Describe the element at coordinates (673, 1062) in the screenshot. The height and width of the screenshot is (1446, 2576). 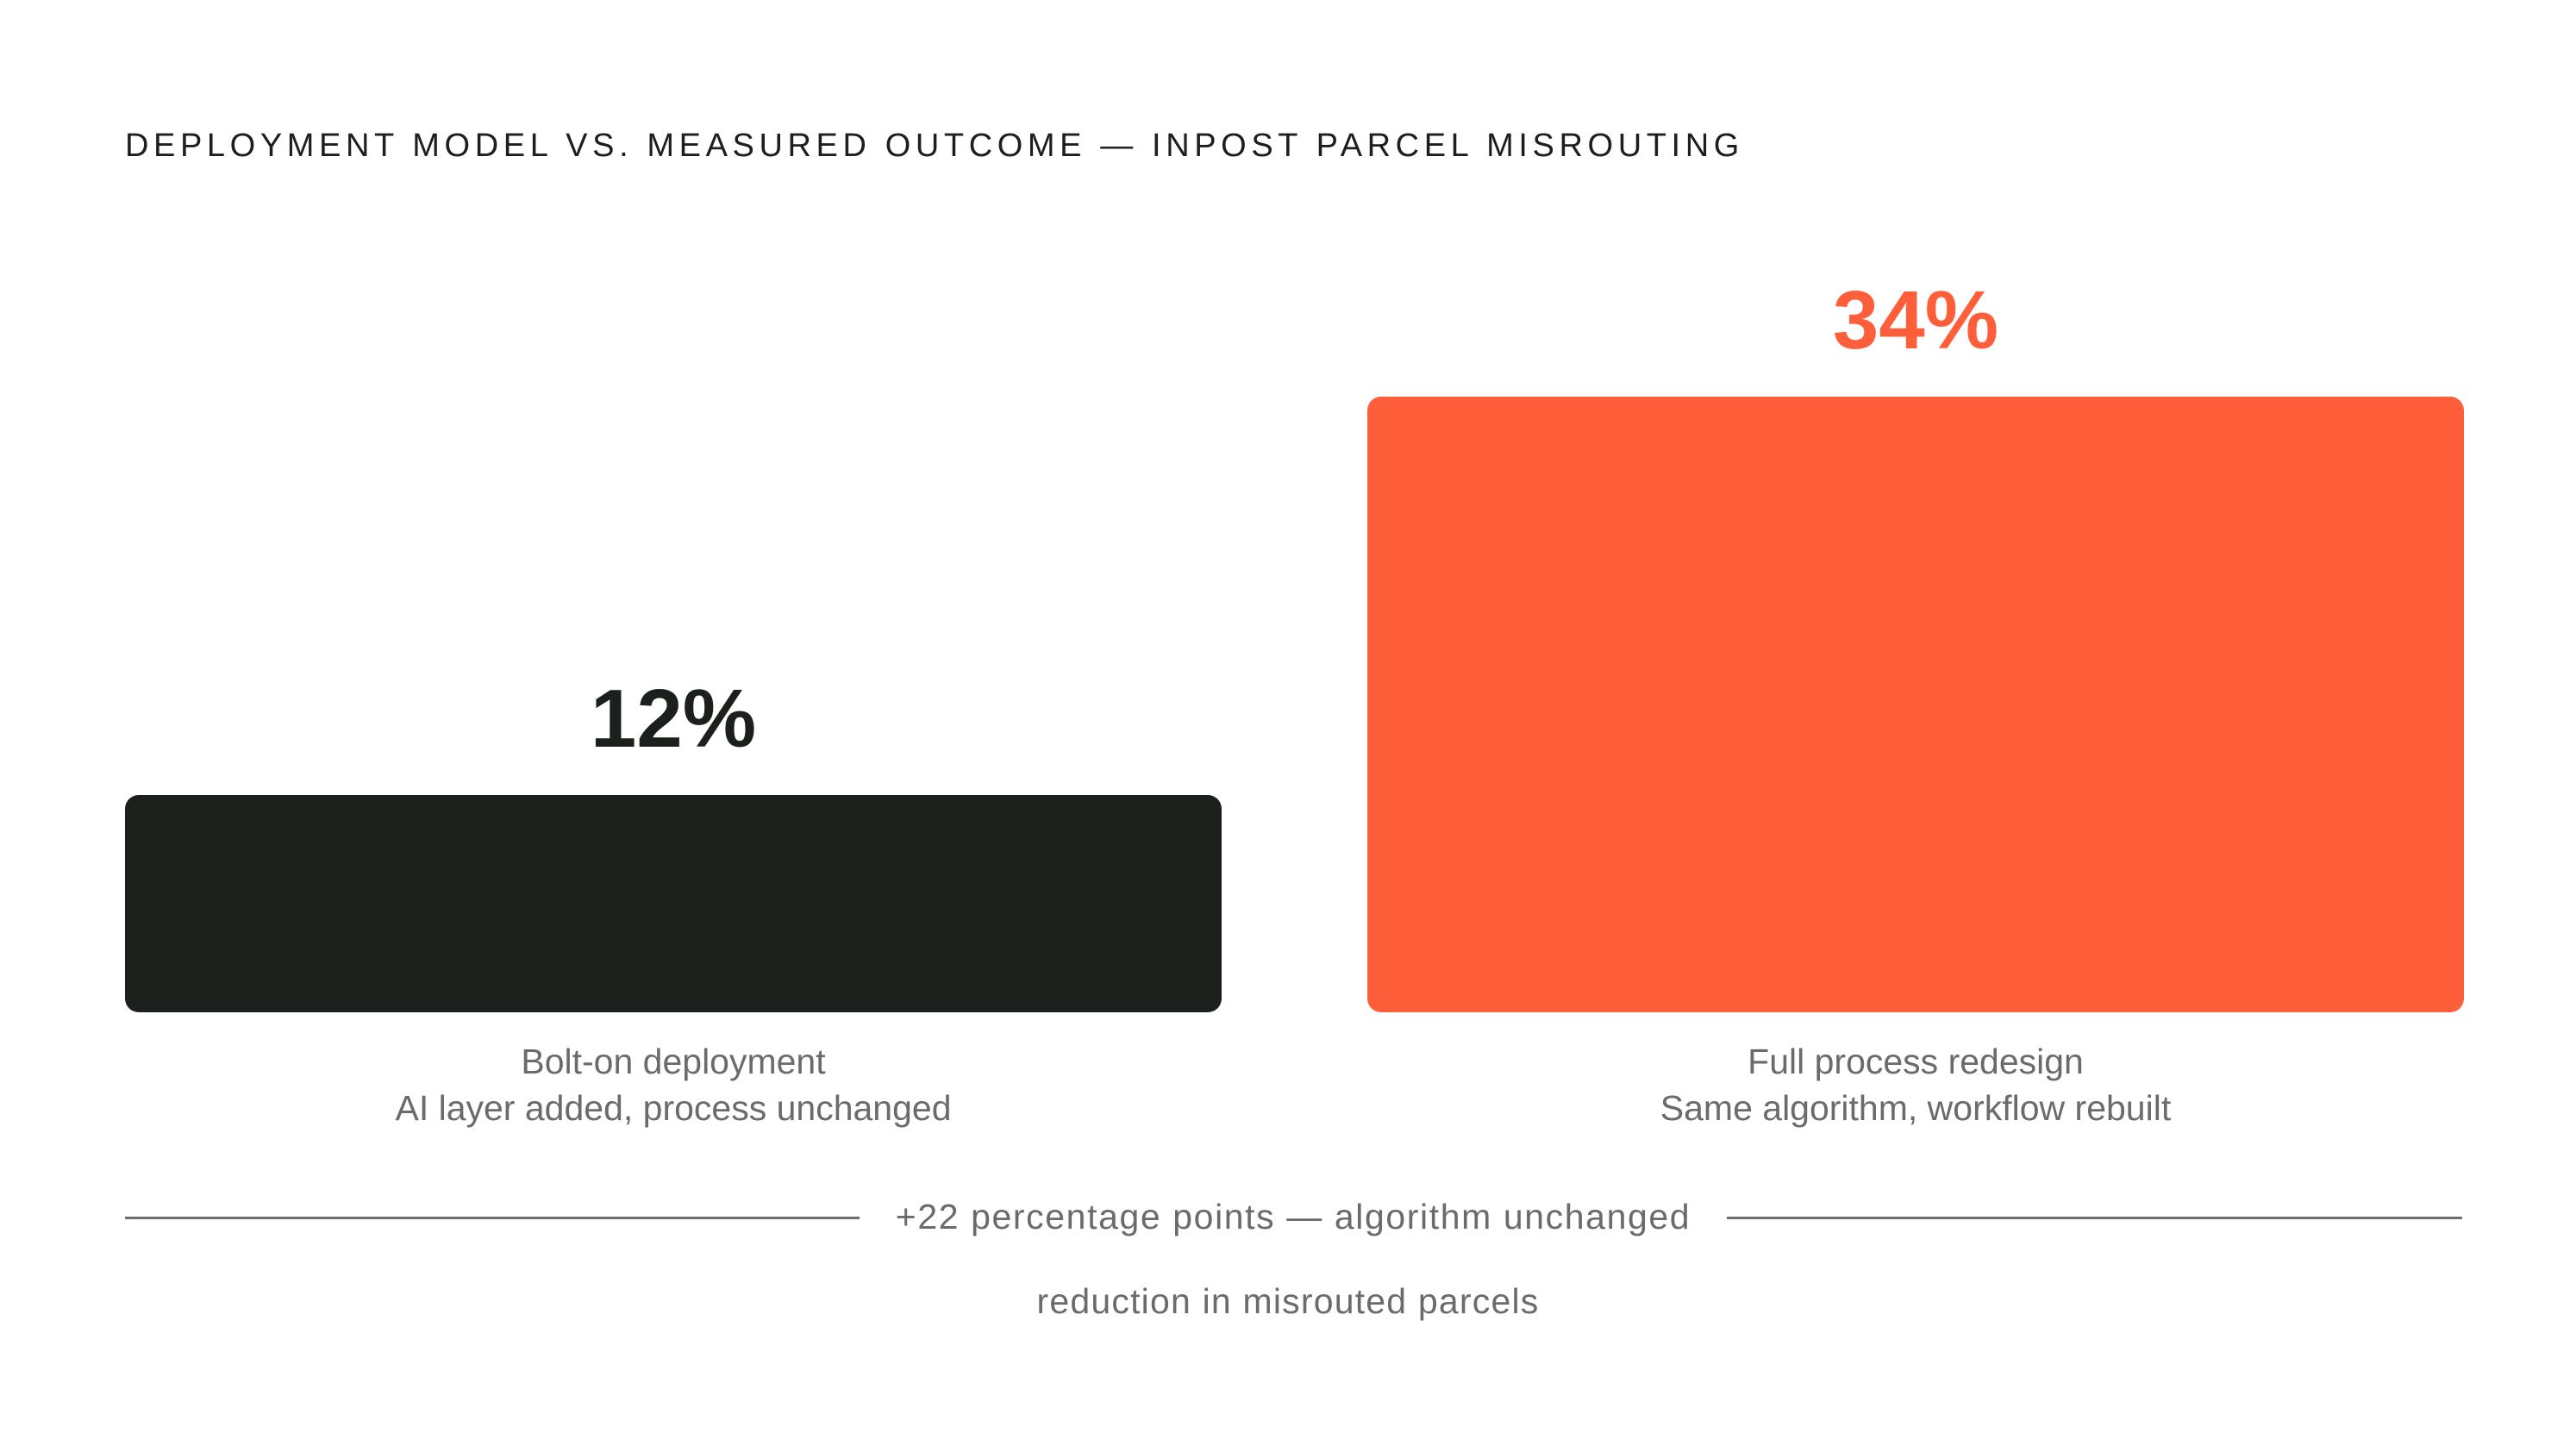
I see `category-label-1: Bolt-on deployment` at that location.